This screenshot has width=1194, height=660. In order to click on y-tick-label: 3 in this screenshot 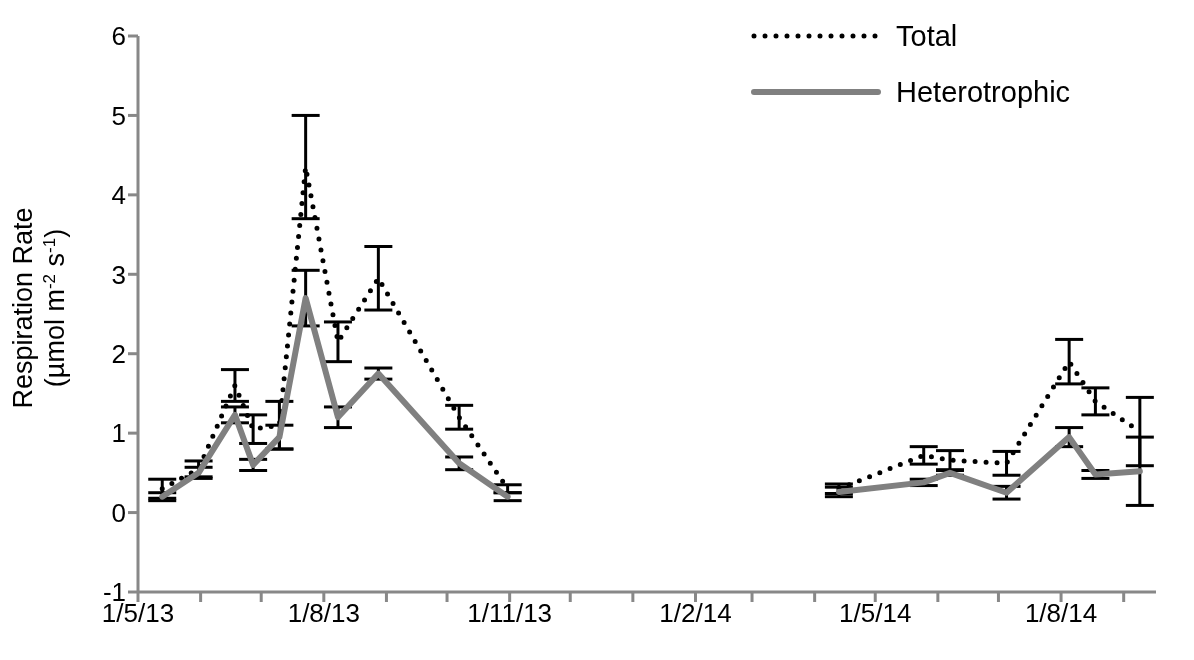, I will do `click(118, 274)`.